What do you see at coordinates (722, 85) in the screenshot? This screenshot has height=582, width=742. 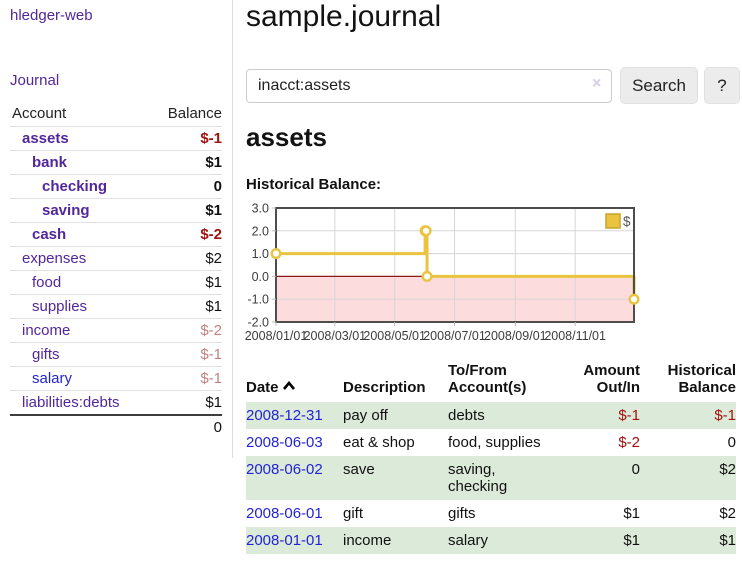 I see `help-button: ?` at bounding box center [722, 85].